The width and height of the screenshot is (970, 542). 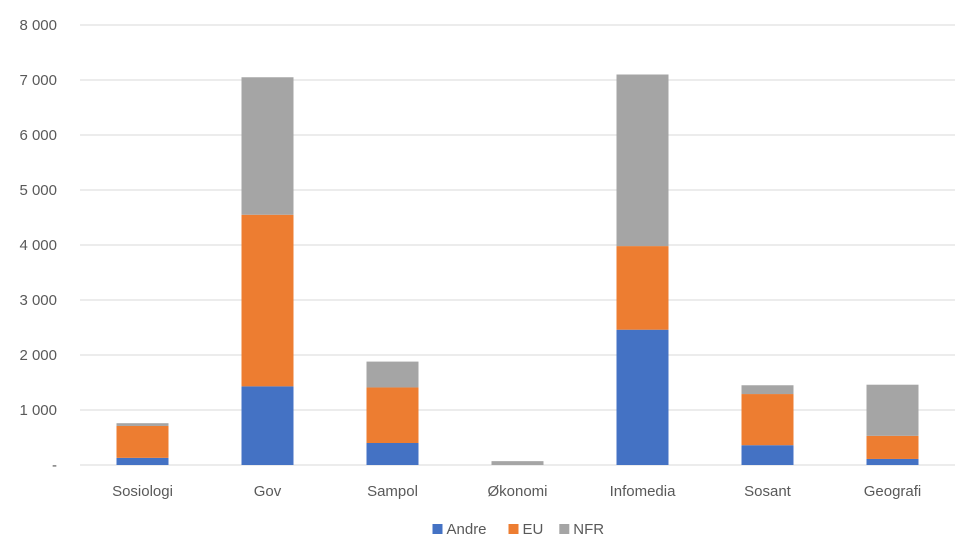 I want to click on x-category-label: Geografi, so click(x=893, y=491).